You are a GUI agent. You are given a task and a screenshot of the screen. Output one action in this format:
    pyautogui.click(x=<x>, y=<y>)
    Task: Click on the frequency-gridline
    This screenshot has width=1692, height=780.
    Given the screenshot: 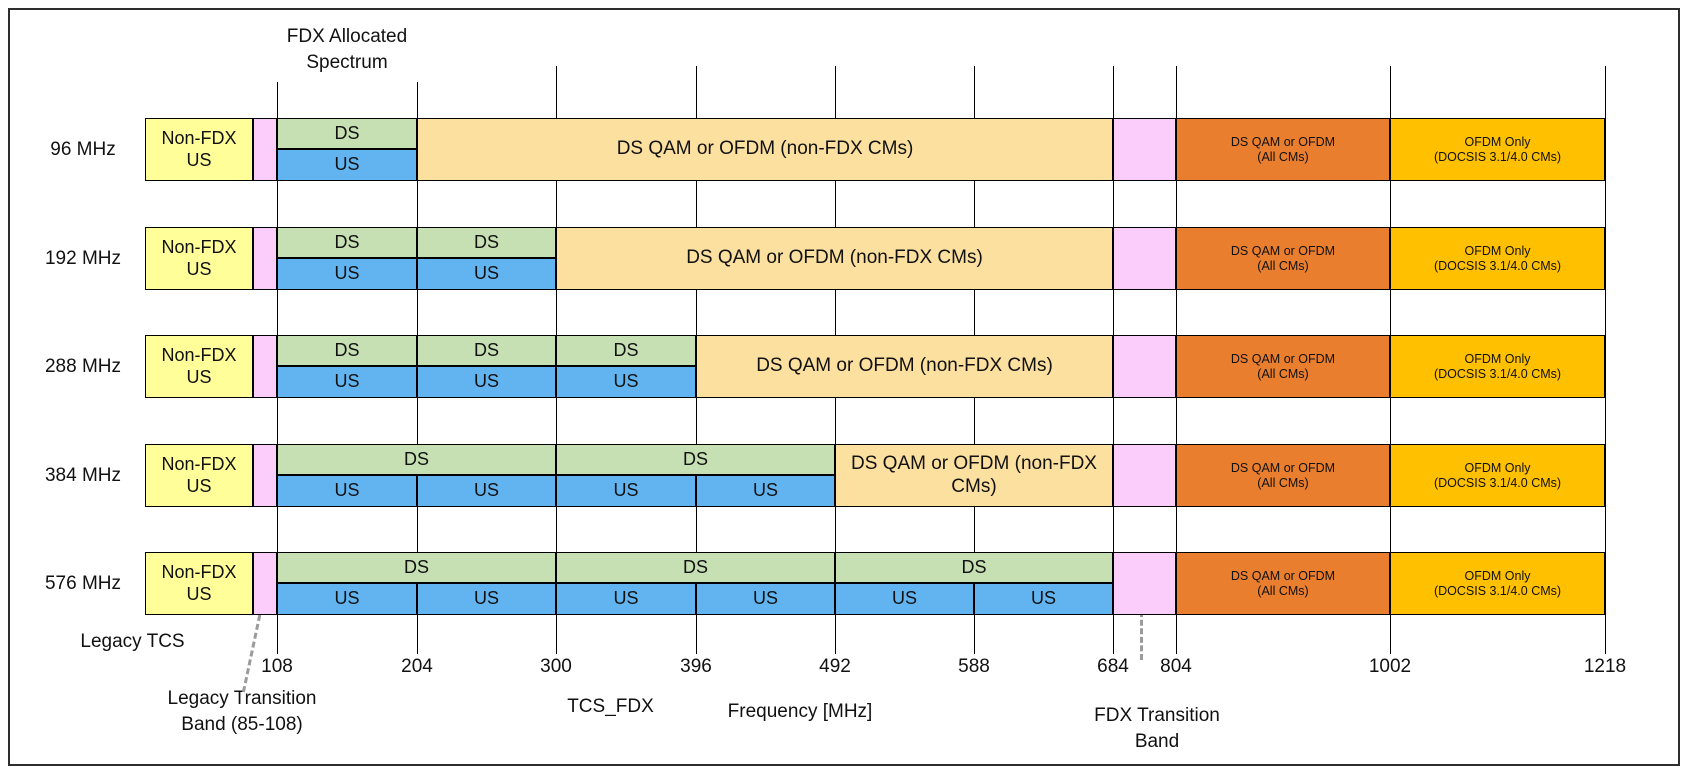 What is the action you would take?
    pyautogui.click(x=1605, y=360)
    